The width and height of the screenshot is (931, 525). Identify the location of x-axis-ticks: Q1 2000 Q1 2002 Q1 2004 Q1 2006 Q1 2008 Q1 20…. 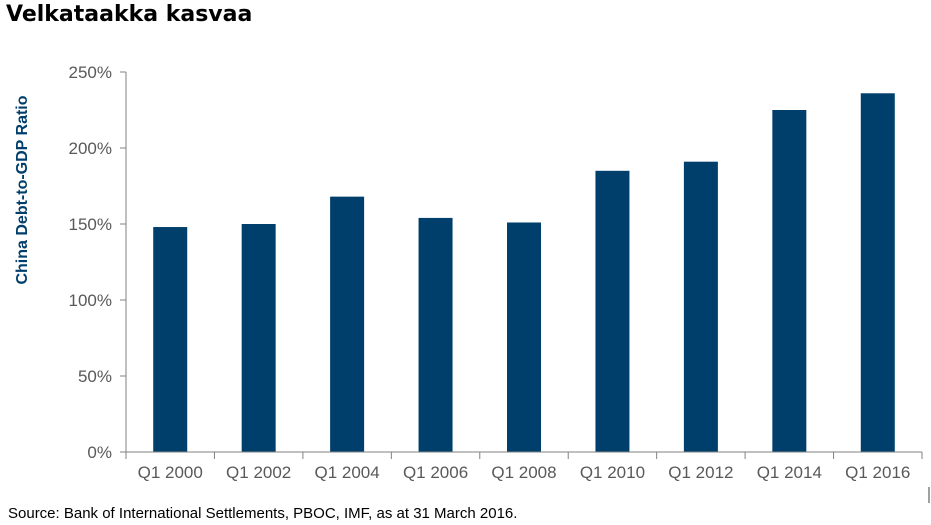
(524, 467).